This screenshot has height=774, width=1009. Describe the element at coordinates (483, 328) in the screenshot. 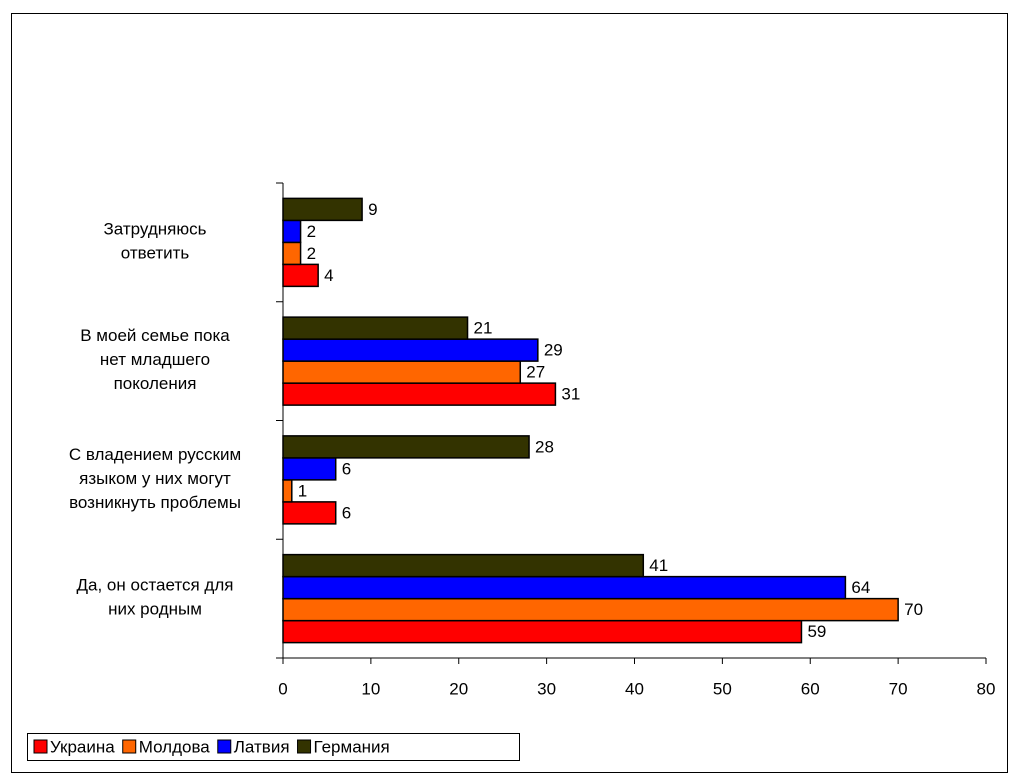

I see `value-label: 21` at that location.